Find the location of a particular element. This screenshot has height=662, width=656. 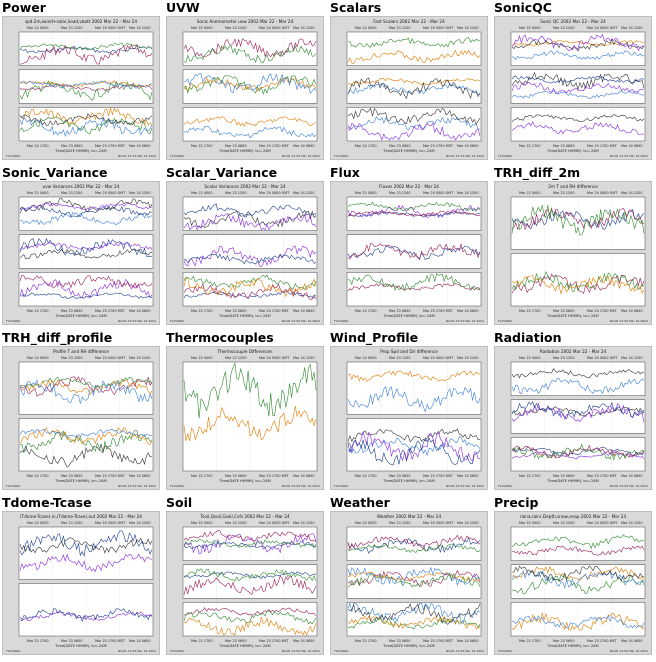

plot-link-power: Power is located at coordinates (24, 7).